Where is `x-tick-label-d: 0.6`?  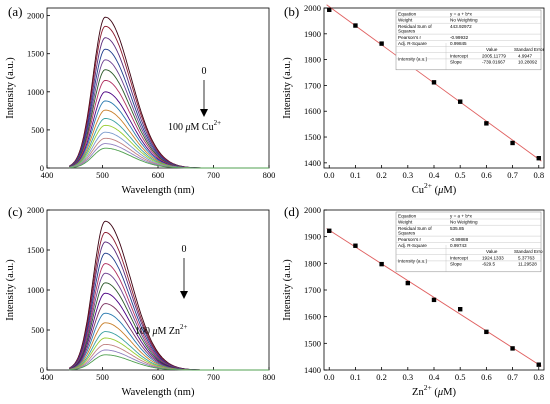 x-tick-label-d: 0.6 is located at coordinates (486, 377).